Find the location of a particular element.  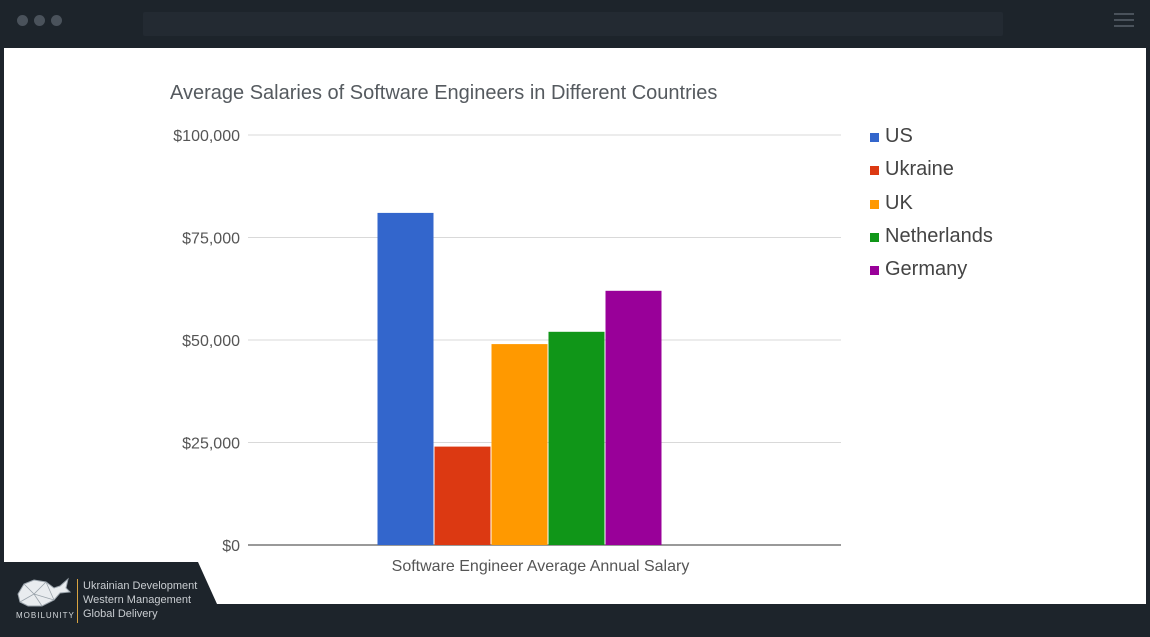

legend-label: Germany is located at coordinates (926, 269).